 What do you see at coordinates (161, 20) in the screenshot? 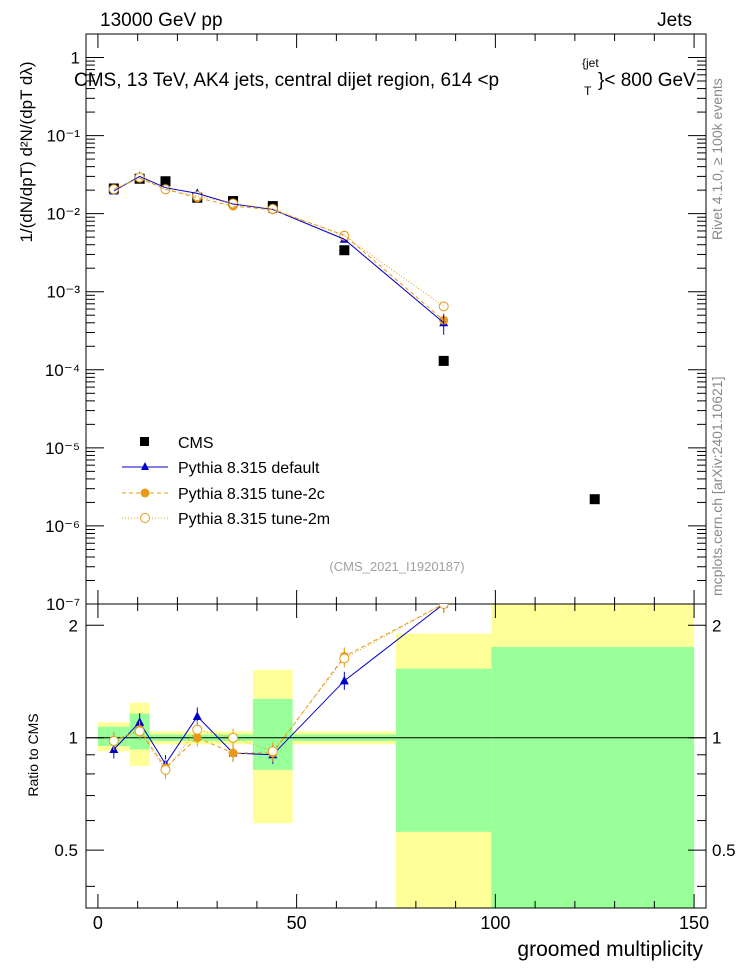
I see `header-energy: 13000 GeV pp` at bounding box center [161, 20].